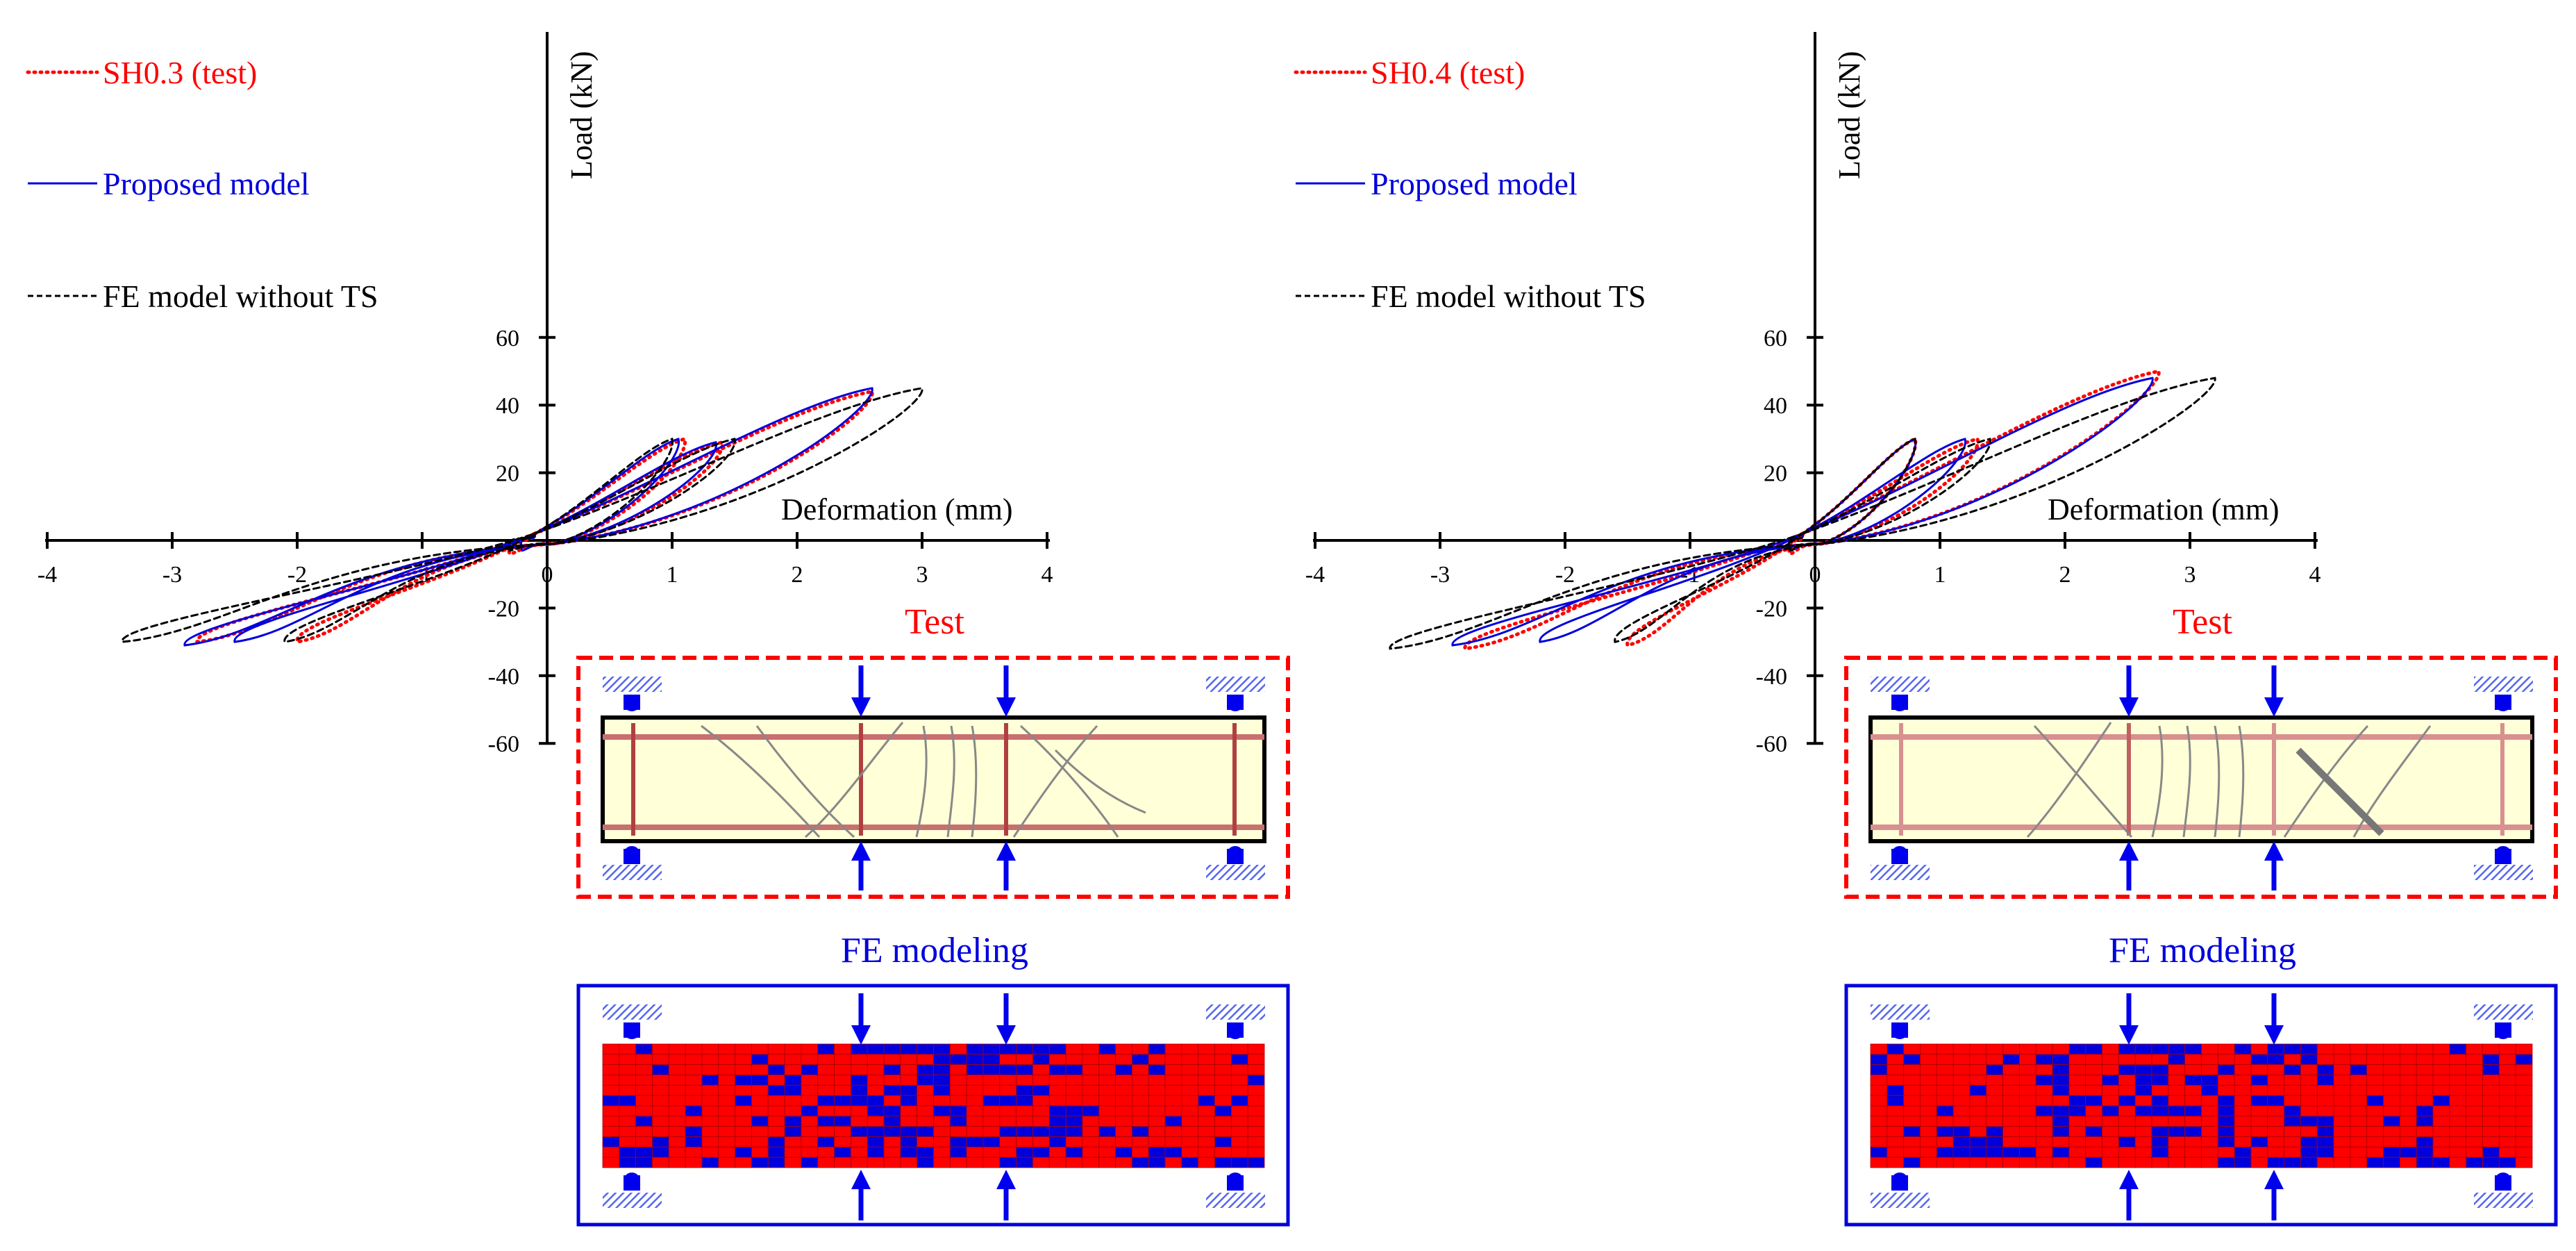 Image resolution: width=2576 pixels, height=1251 pixels. I want to click on x-tick-label: -3, so click(172, 575).